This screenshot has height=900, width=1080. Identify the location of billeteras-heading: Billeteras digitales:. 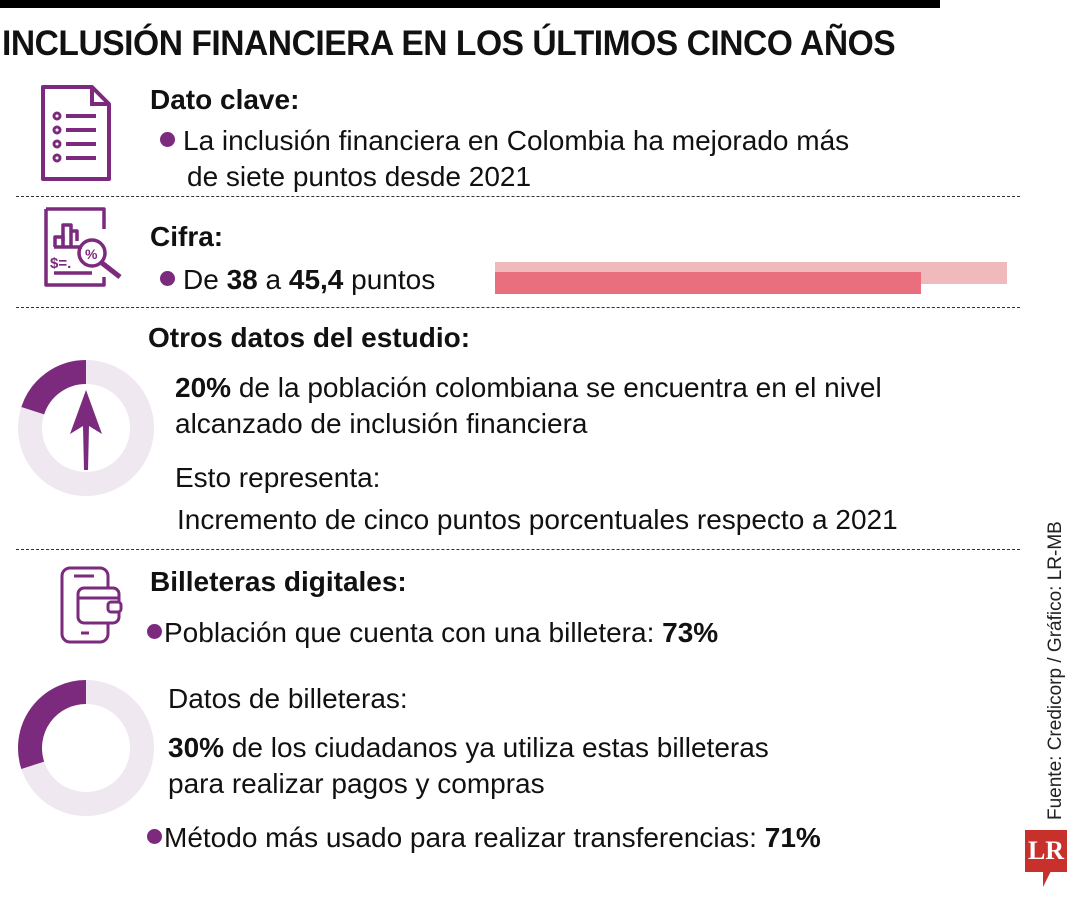
(278, 581).